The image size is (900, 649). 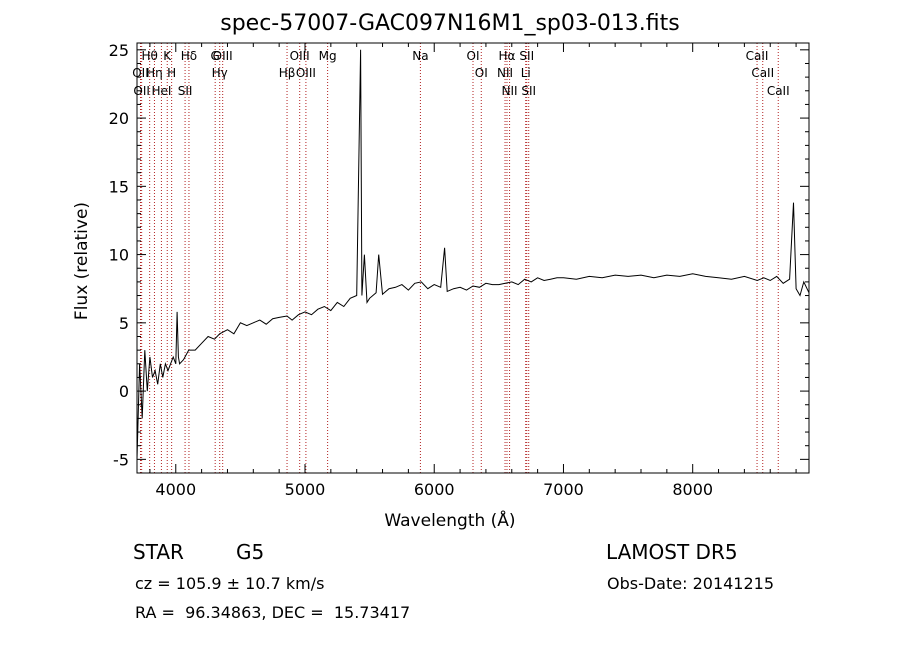 What do you see at coordinates (158, 552) in the screenshot?
I see `object-class: STAR` at bounding box center [158, 552].